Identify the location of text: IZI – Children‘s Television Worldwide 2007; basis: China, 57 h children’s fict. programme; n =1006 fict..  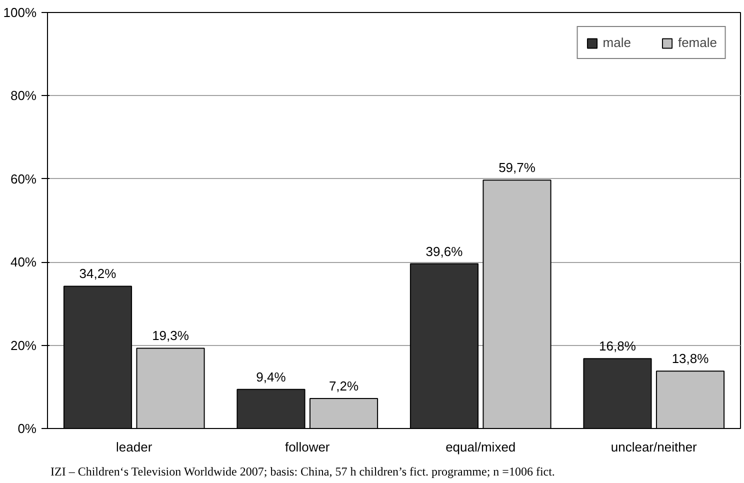
(302, 471).